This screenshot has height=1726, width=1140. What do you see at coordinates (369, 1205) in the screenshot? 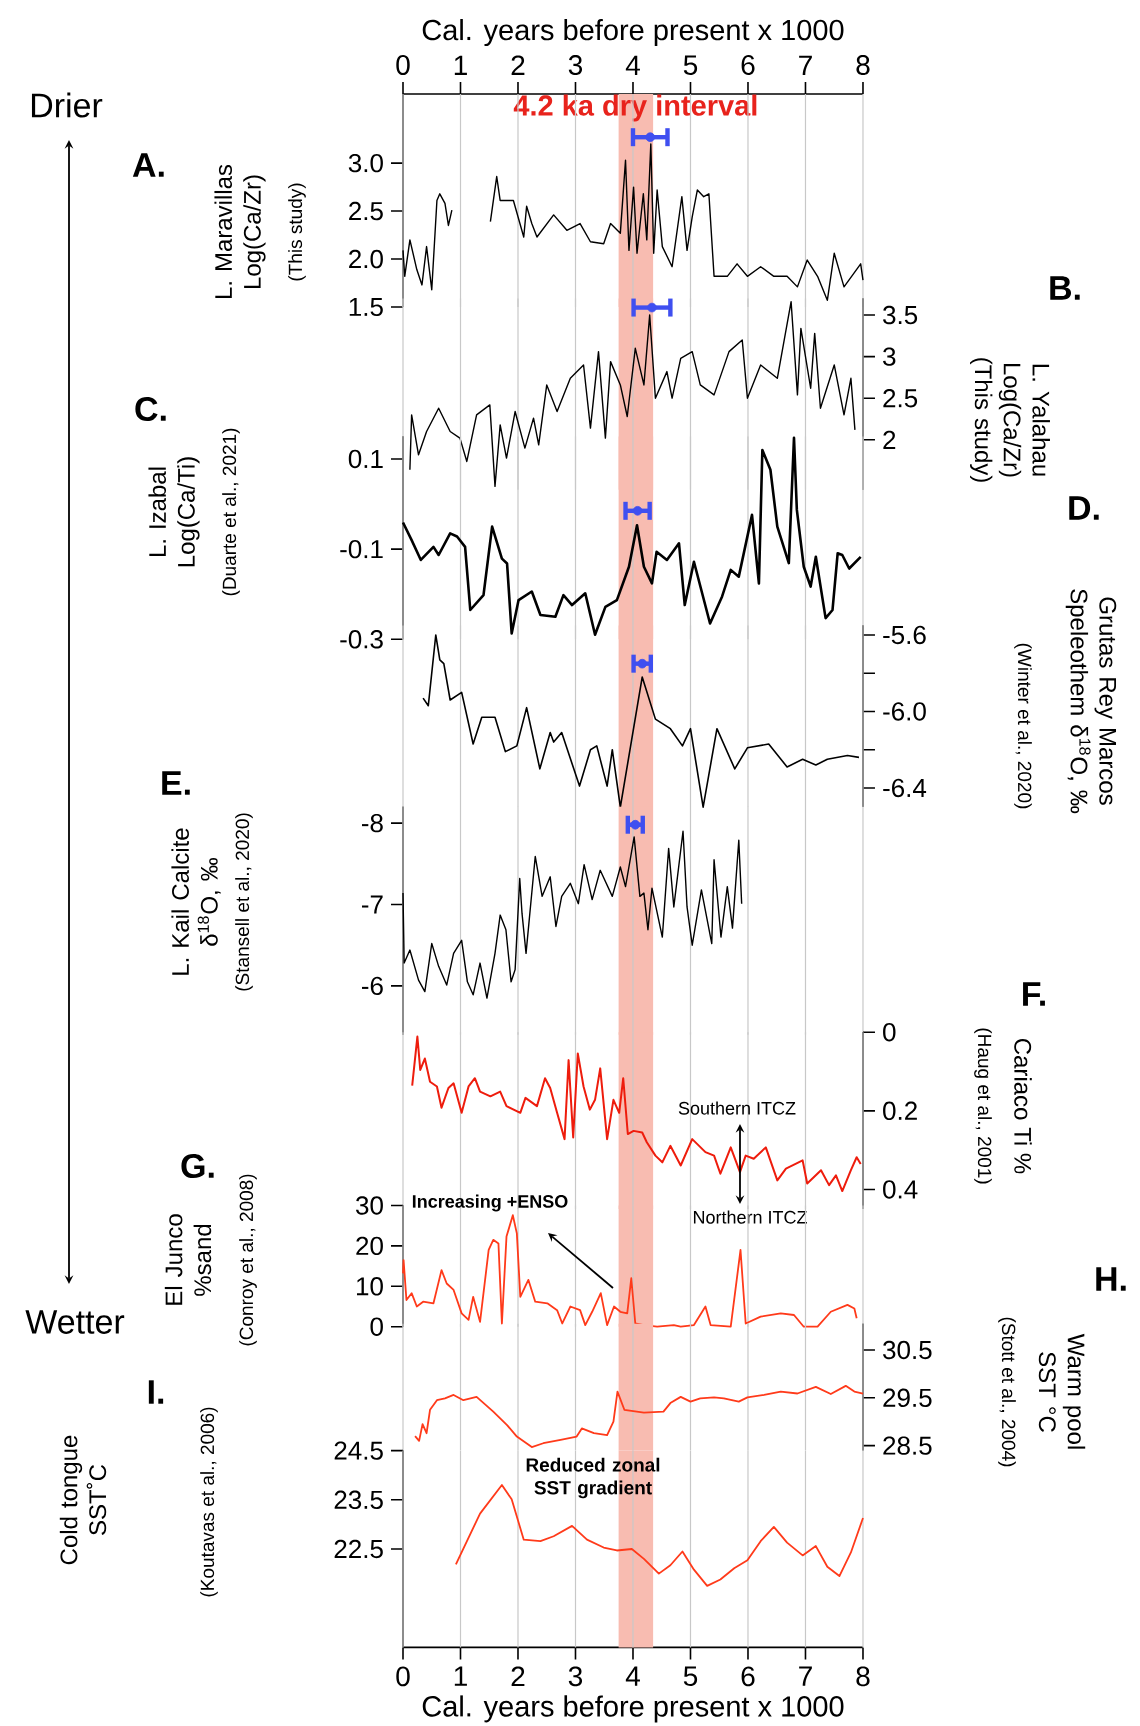
I see `y-tick-label: 30` at bounding box center [369, 1205].